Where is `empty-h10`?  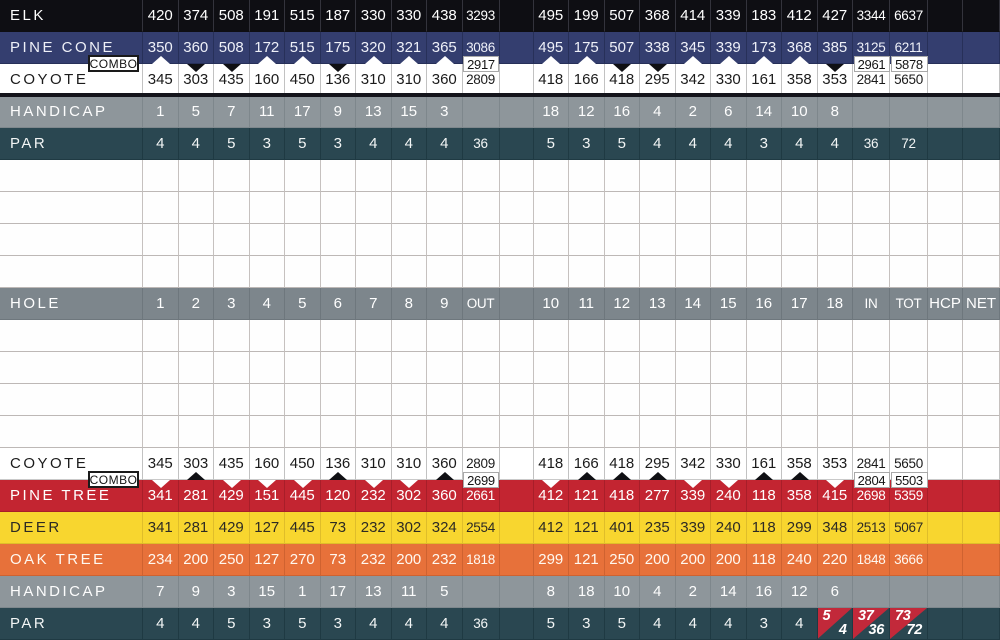 empty-h10 is located at coordinates (551, 368).